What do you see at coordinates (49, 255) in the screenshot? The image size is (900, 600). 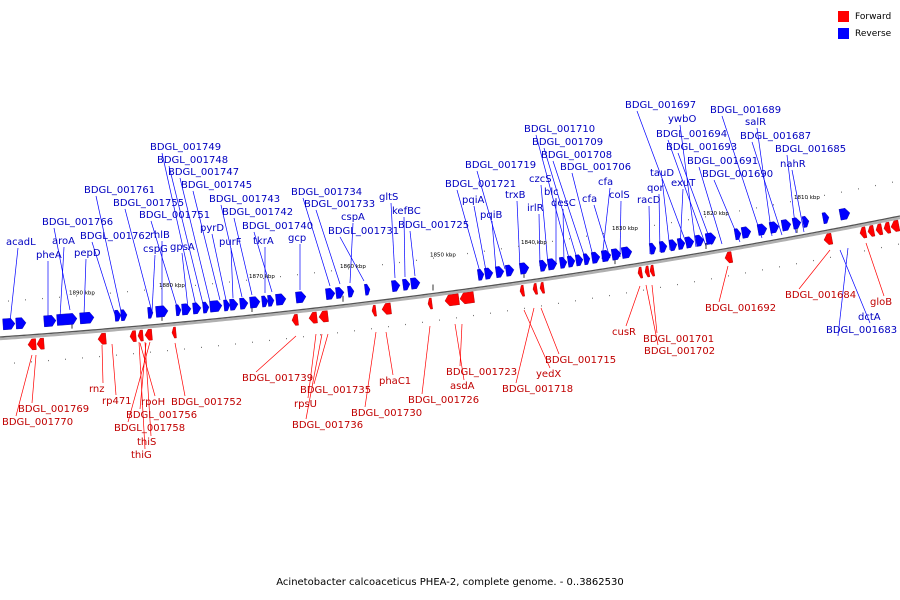 I see `reverse-gene-label: pheA` at bounding box center [49, 255].